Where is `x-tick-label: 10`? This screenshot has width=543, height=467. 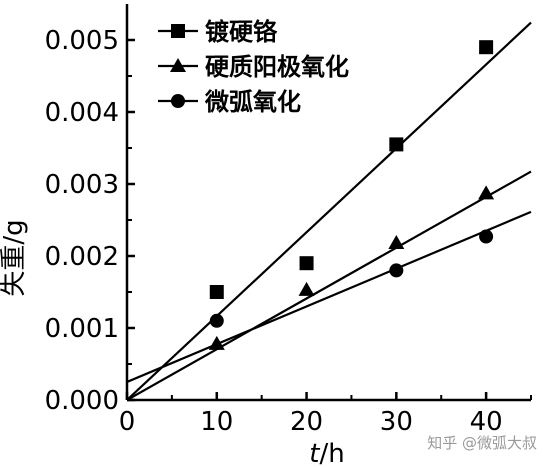
x-tick-label: 10 is located at coordinates (216, 422).